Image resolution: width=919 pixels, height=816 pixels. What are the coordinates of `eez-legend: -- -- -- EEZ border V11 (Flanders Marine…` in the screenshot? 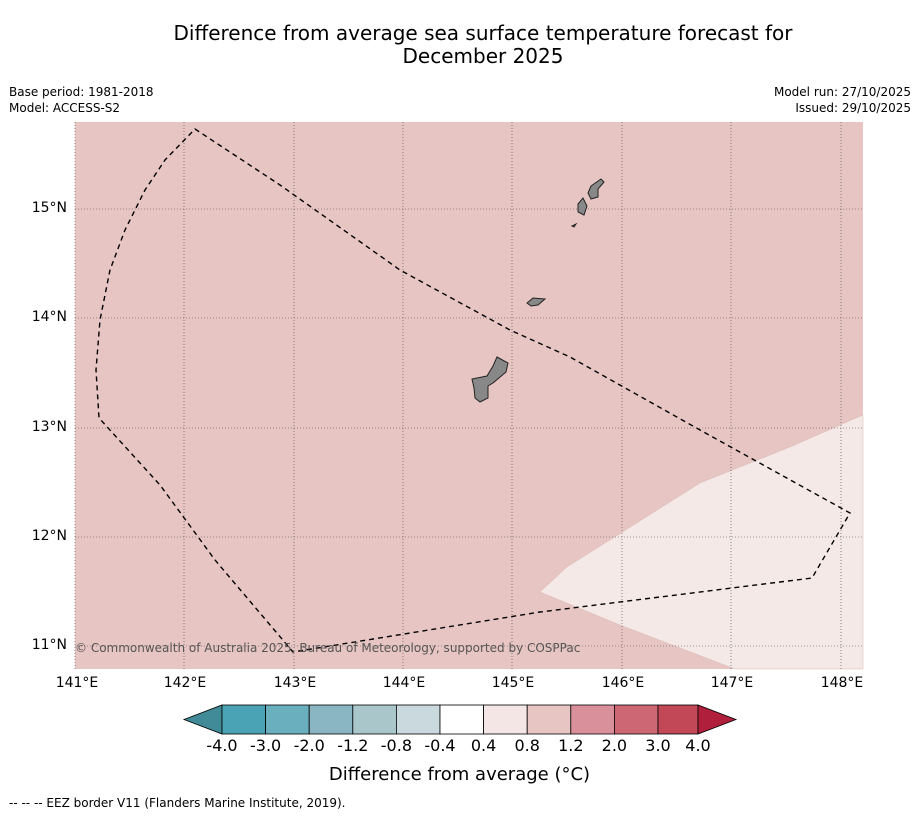 It's located at (177, 803).